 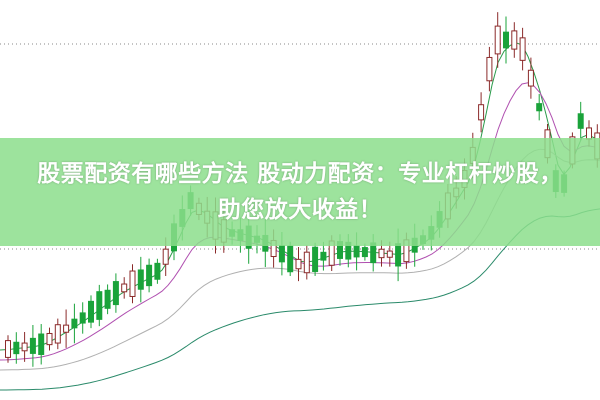 I want to click on headline-line-2: 助您放大收益！, so click(x=300, y=210).